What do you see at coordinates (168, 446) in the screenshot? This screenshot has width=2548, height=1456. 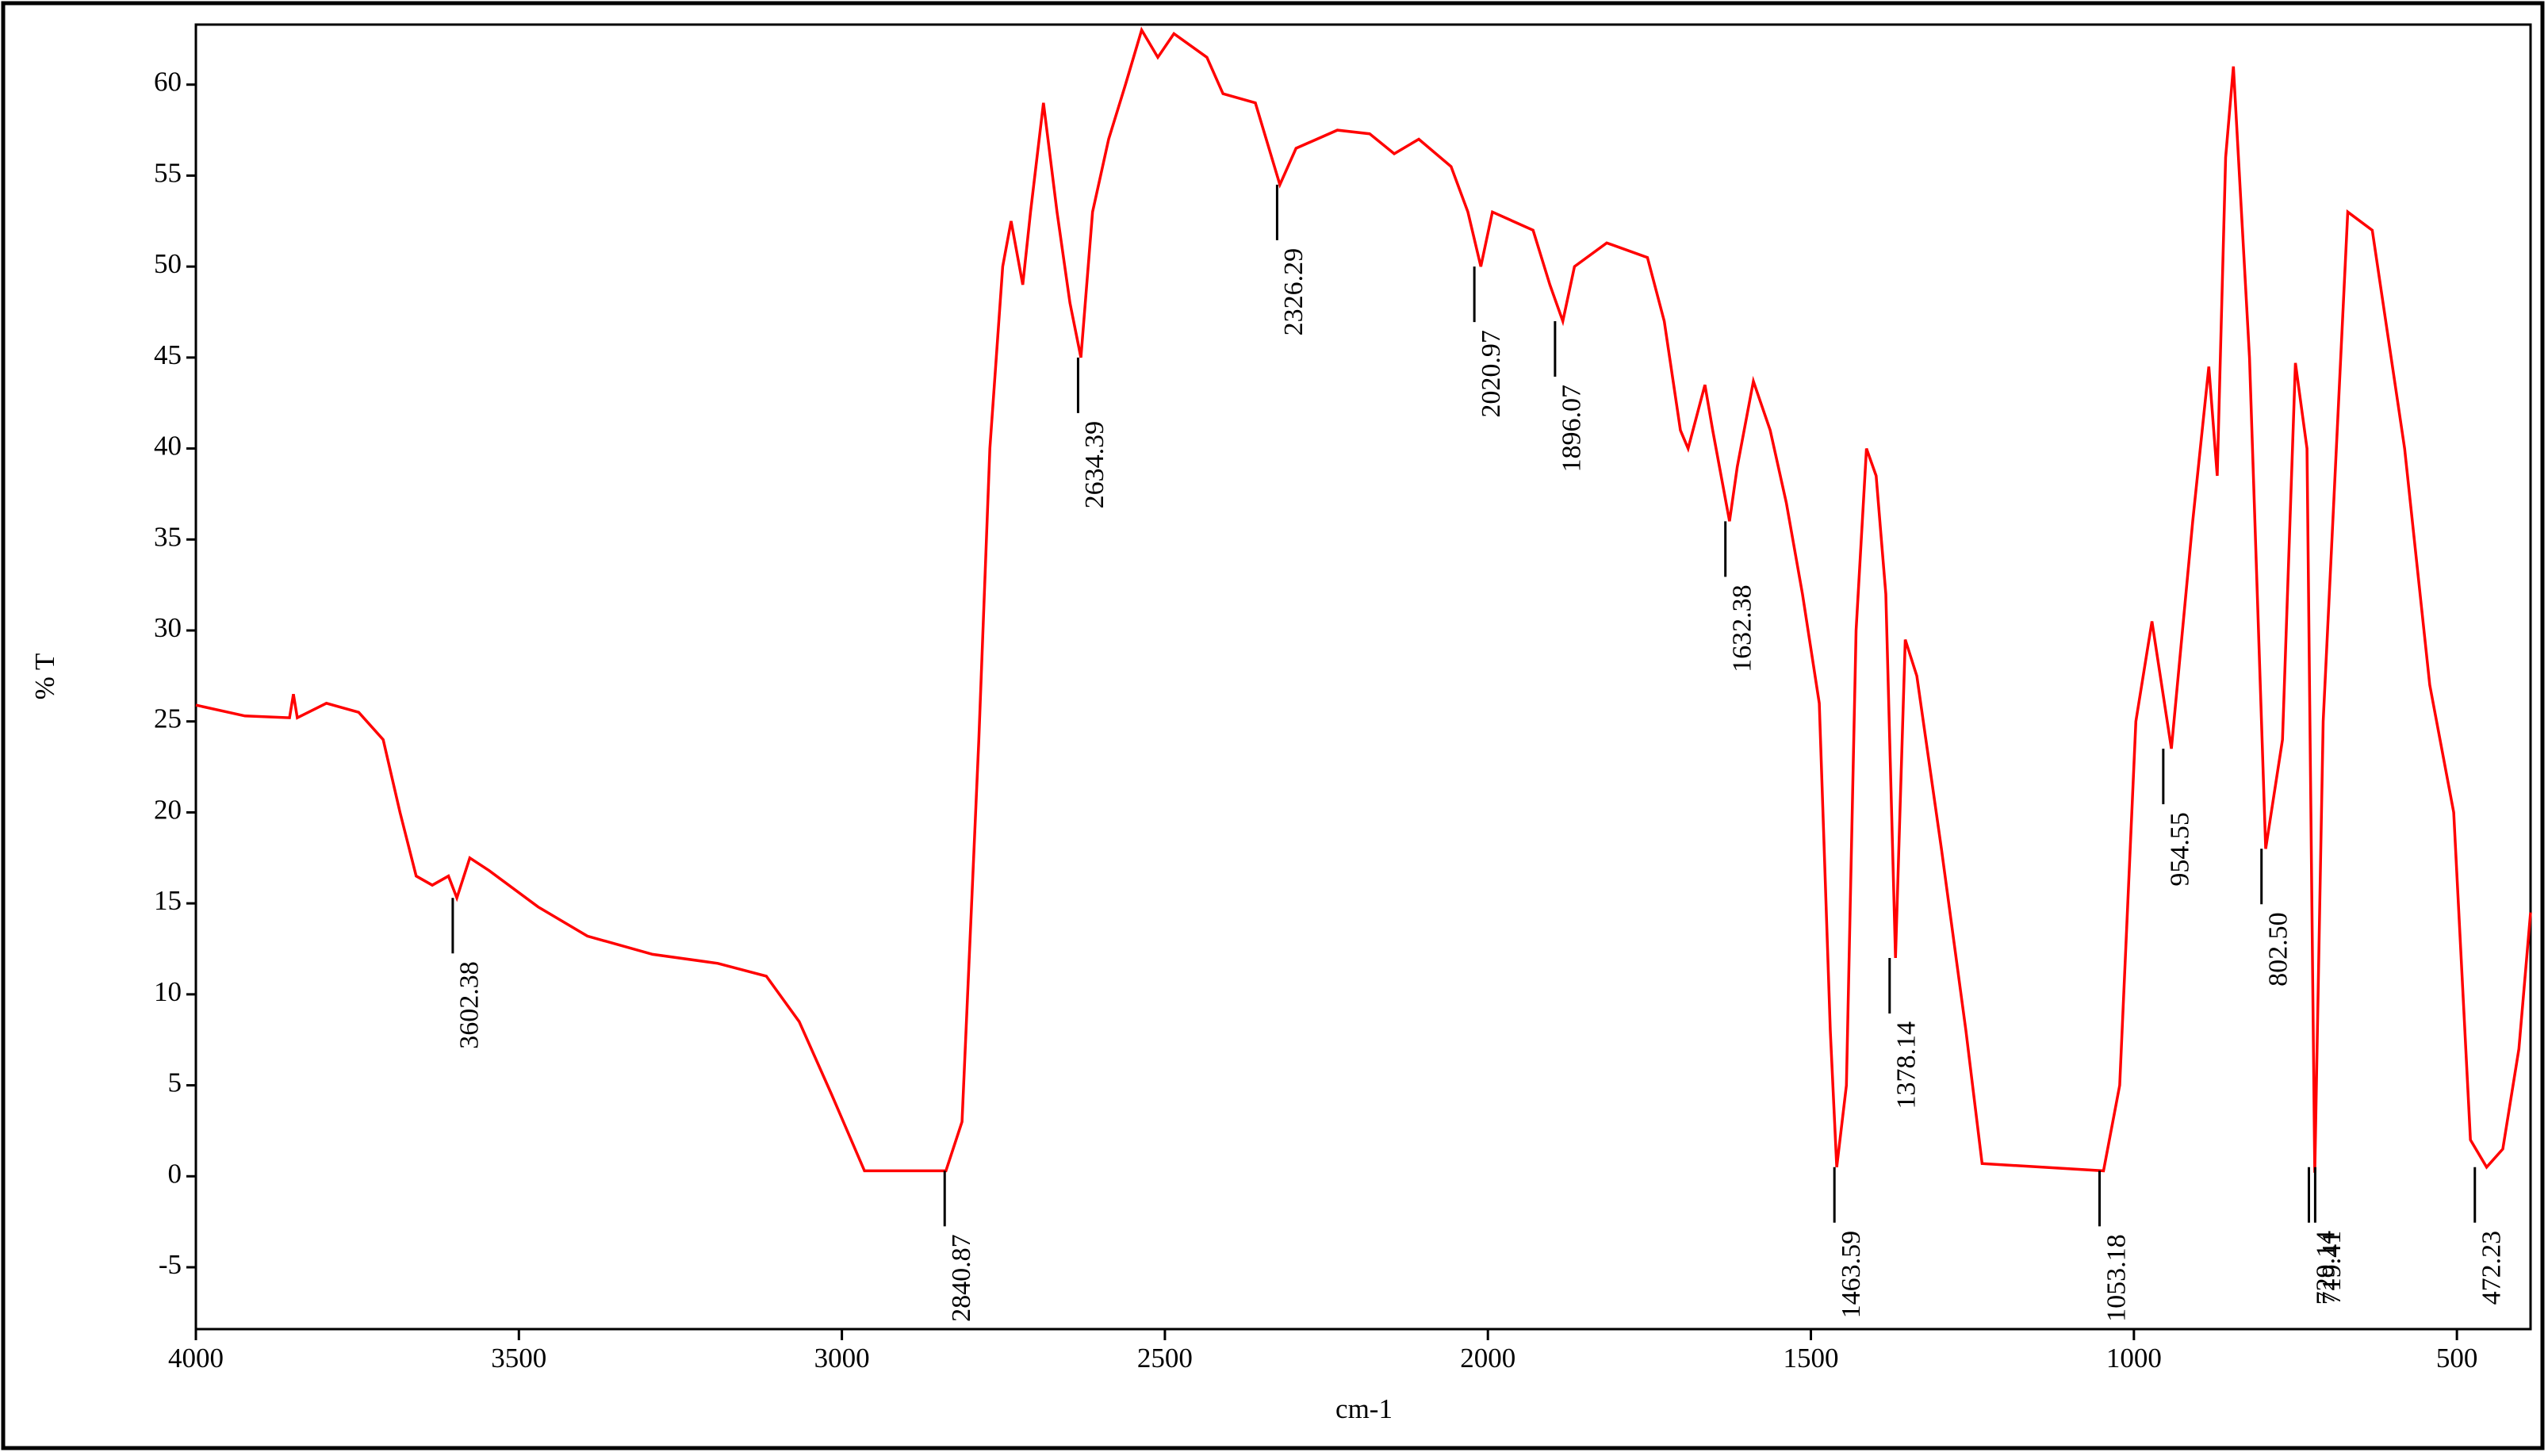 I see `y-tick-label: 40` at bounding box center [168, 446].